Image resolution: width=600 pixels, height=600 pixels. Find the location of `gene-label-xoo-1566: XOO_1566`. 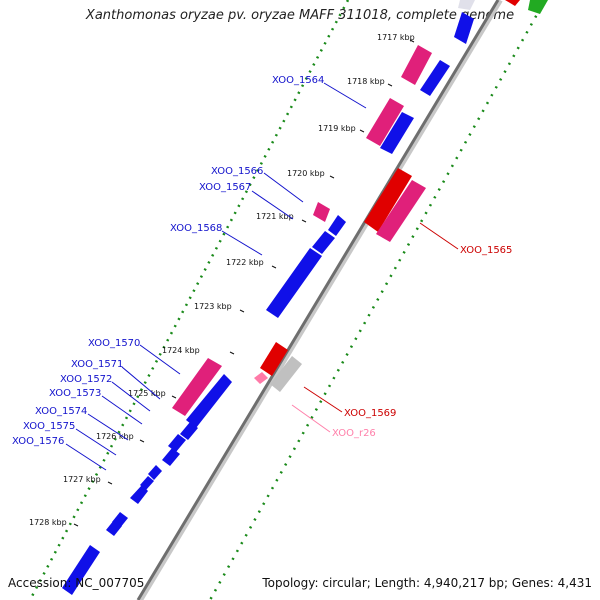

gene-label-xoo-1566: XOO_1566 is located at coordinates (237, 171).